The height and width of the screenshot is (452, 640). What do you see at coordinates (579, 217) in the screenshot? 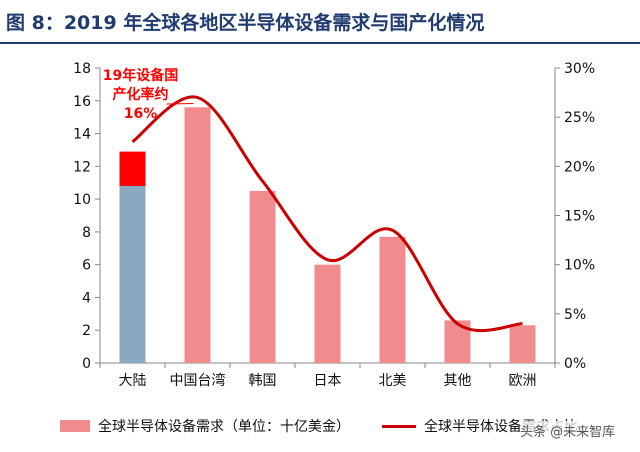
I see `y-right-tick-label: 15%` at bounding box center [579, 217].